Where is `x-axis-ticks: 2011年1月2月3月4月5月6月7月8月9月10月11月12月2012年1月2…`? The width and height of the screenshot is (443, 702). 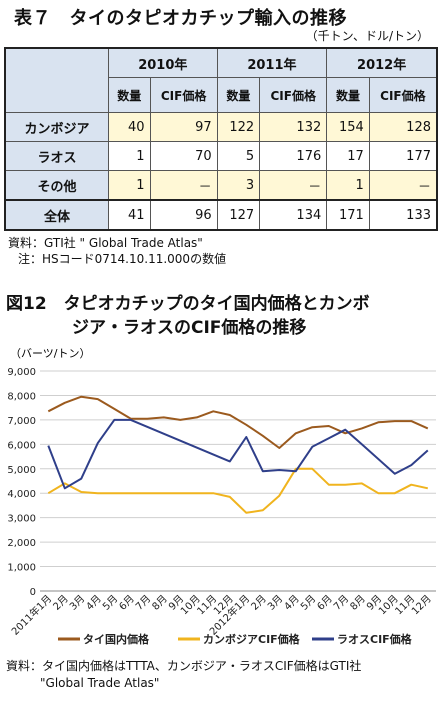 x-axis-ticks: 2011年1月2月3月4月5月6月7月8月9月10月11月12月2012年1月2… is located at coordinates (221, 615).